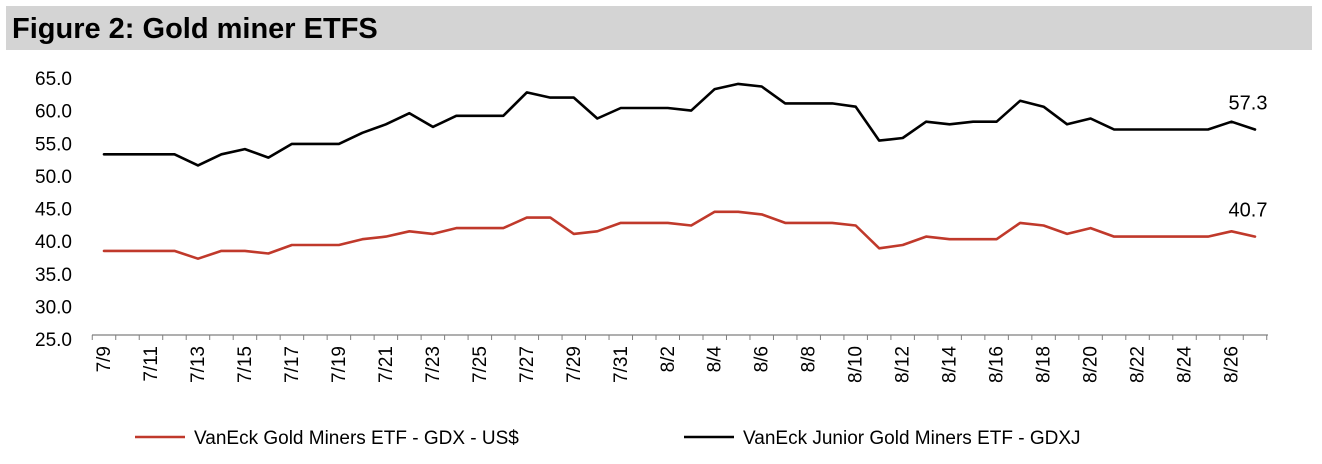 This screenshot has height=464, width=1322. Describe the element at coordinates (433, 364) in the screenshot. I see `x-tick-label: 7/23` at that location.